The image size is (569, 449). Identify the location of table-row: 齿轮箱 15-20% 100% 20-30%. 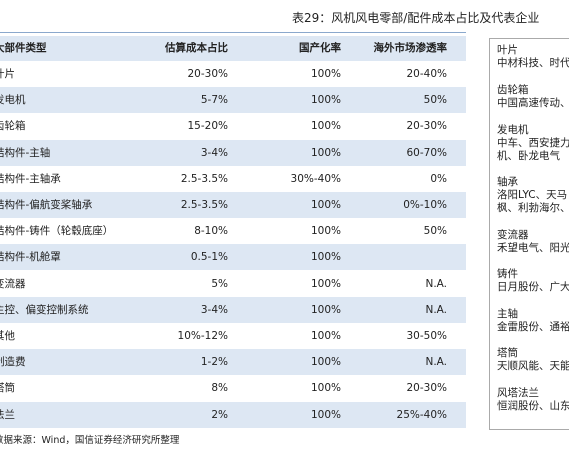
(233, 126).